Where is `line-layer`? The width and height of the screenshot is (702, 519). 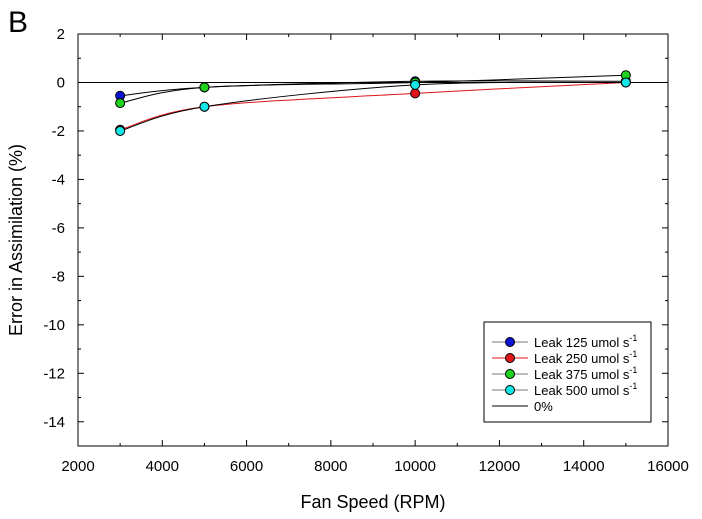 line-layer is located at coordinates (373, 103).